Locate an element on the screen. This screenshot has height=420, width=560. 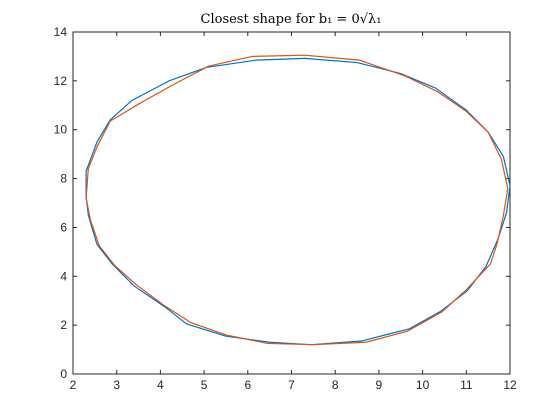
x-tick-label-6: 6 is located at coordinates (247, 385).